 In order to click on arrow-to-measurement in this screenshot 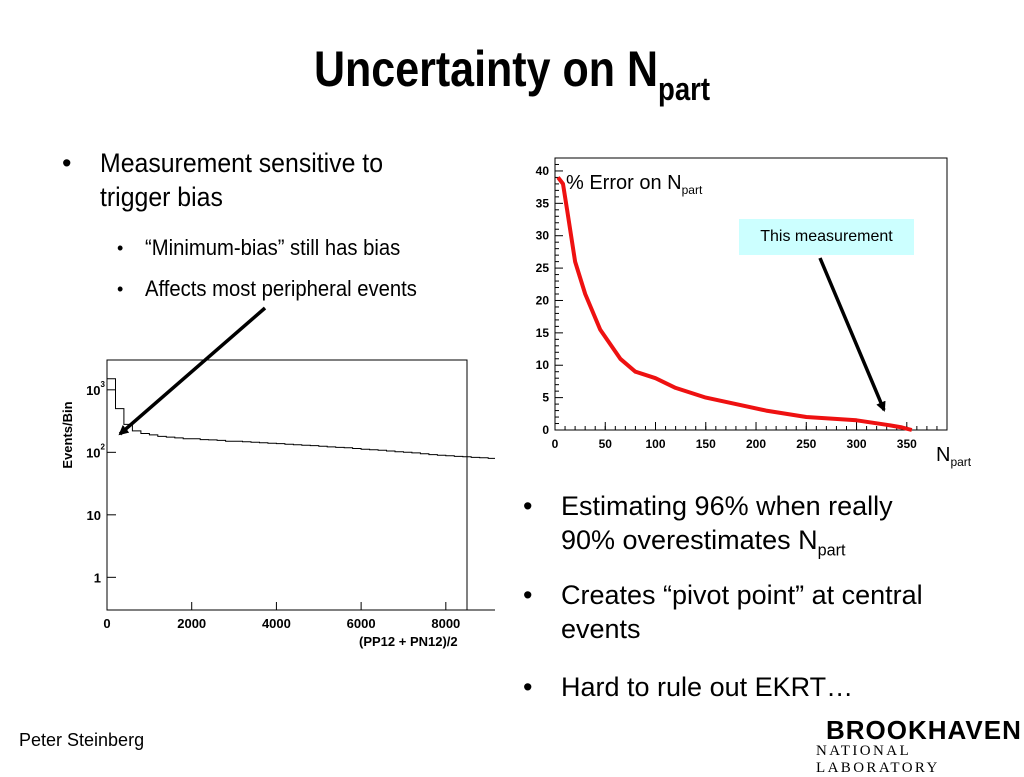, I will do `click(852, 334)`.